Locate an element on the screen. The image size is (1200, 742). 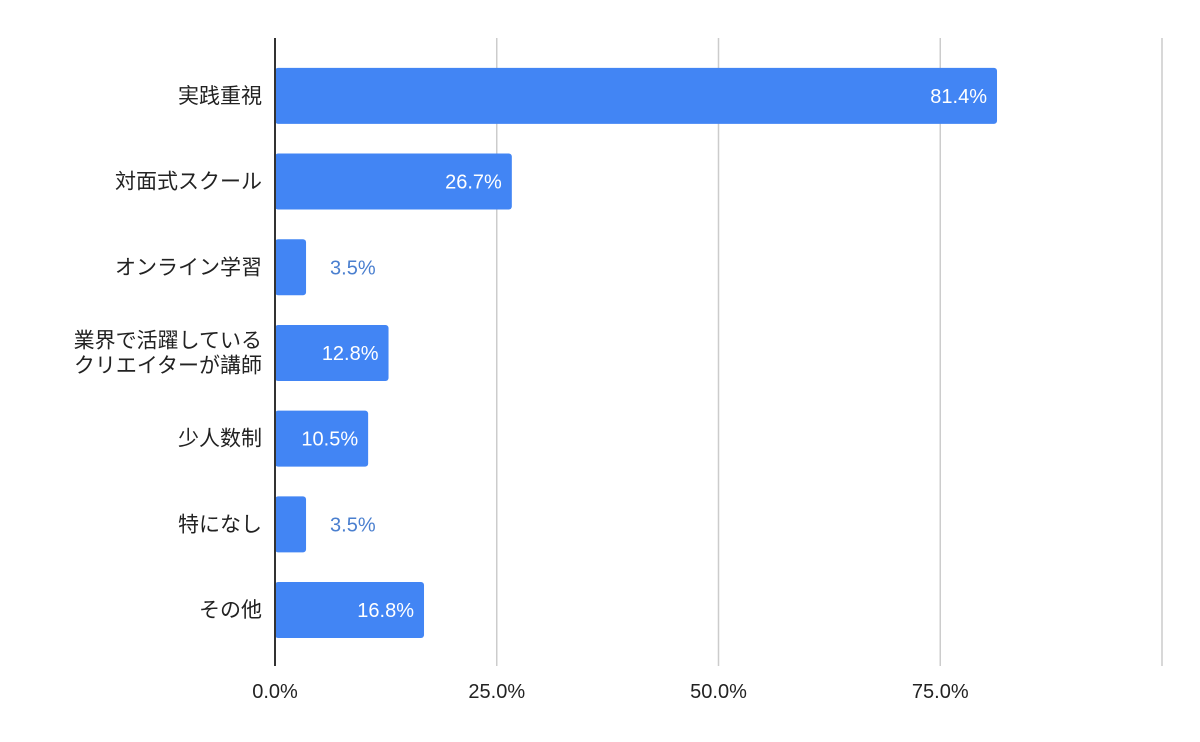
data-label: 26.7% is located at coordinates (473, 183).